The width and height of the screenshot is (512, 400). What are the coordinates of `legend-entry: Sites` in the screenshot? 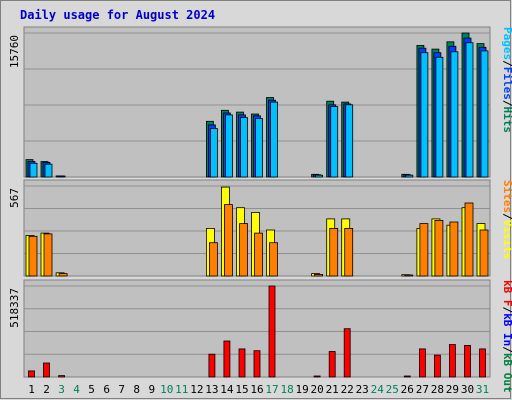 It's located at (506, 196).